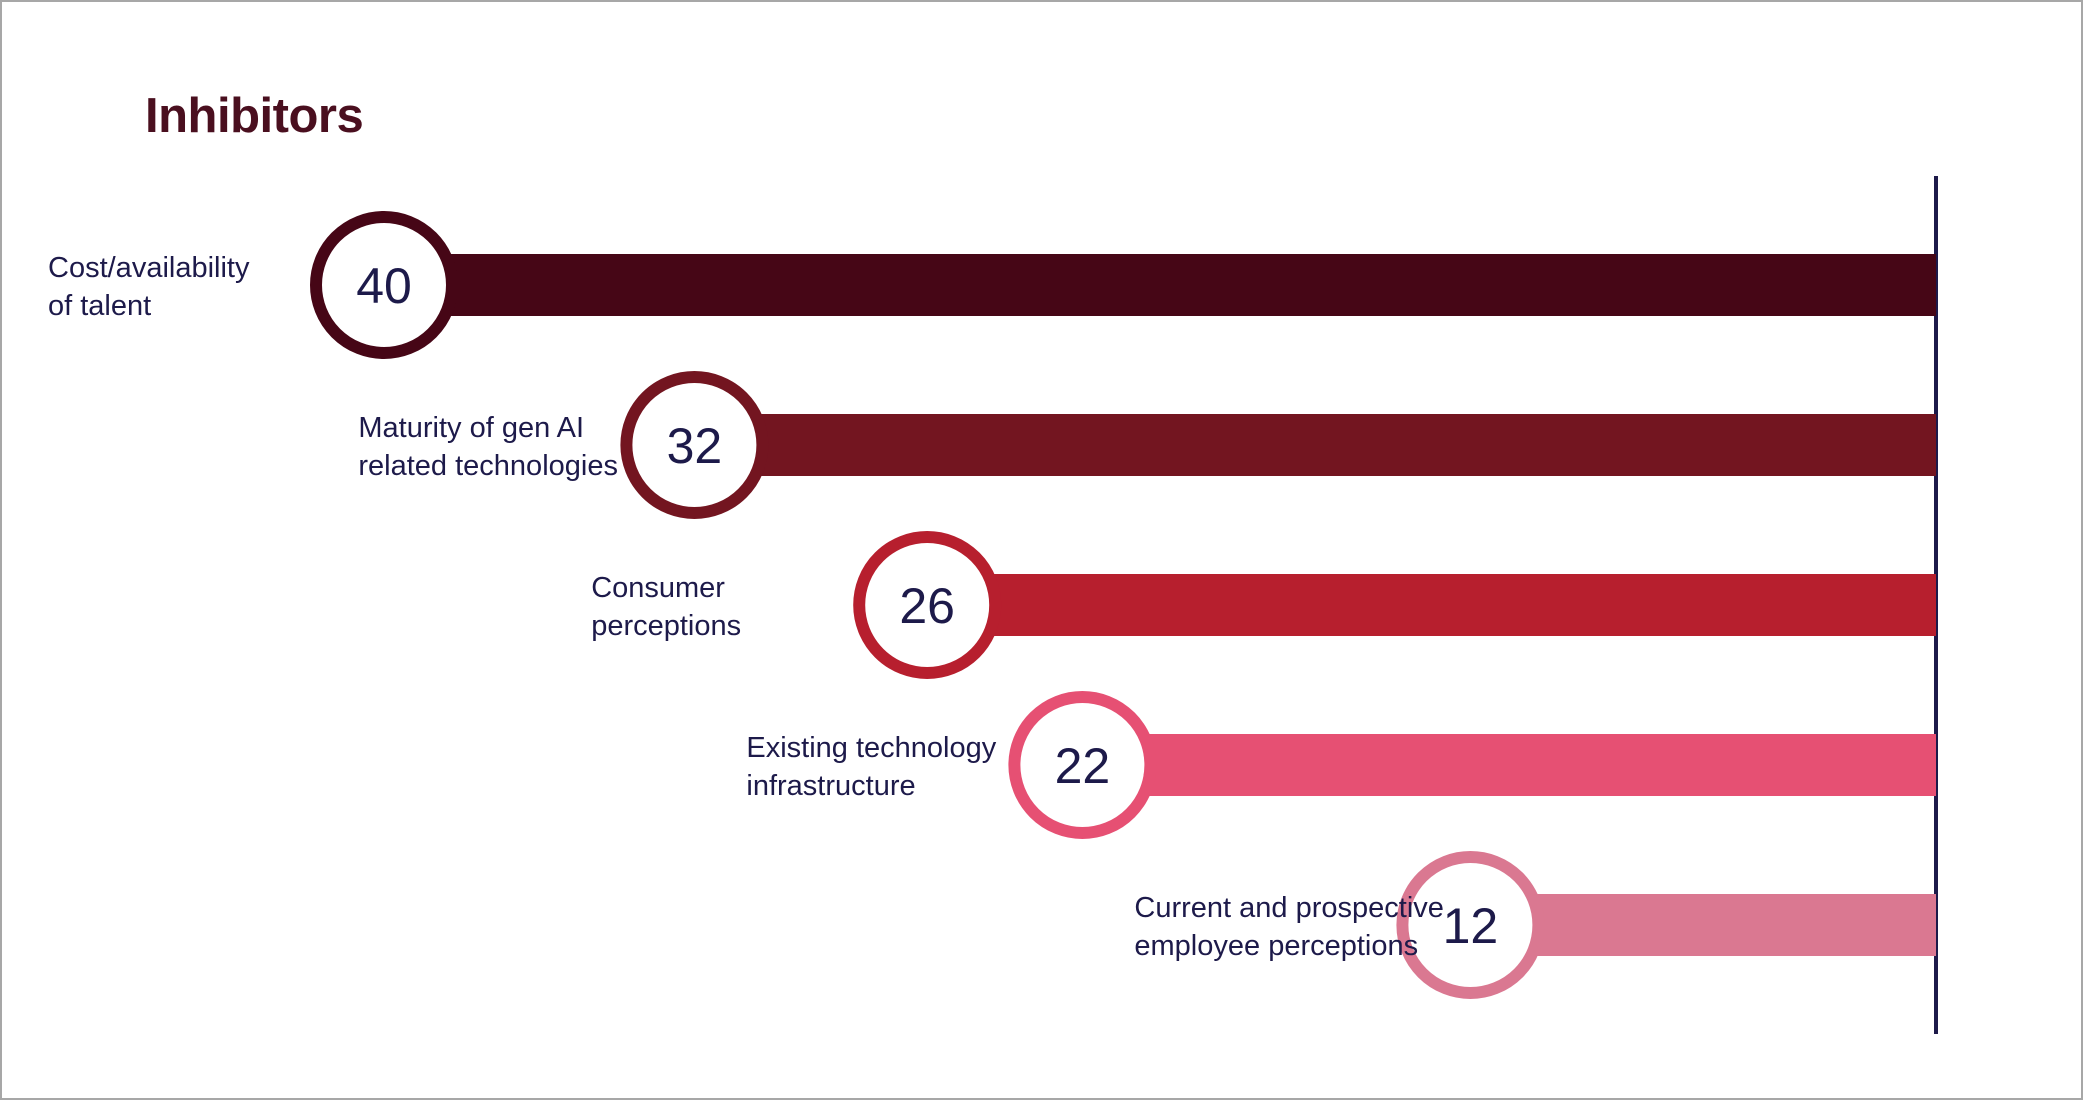  I want to click on category-label: perceptions, so click(666, 626).